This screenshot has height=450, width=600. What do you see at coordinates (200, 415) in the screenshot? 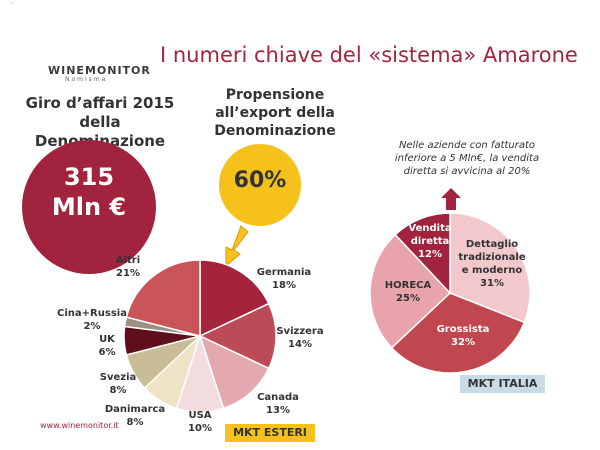
I see `label-usa-name: USA` at bounding box center [200, 415].